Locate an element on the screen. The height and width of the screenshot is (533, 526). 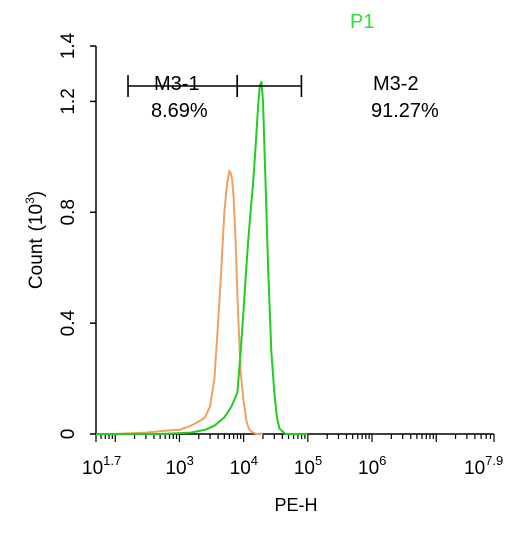
y-tick-label: 1.2 is located at coordinates (68, 101).